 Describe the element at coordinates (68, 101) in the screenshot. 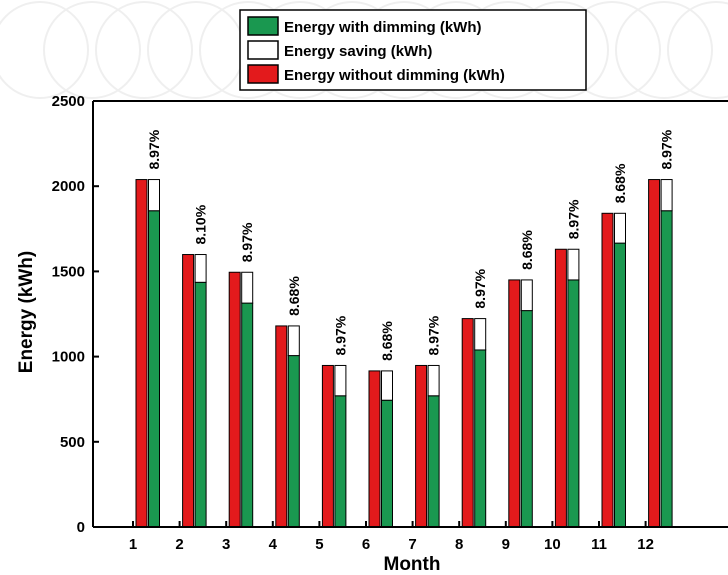

I see `y-tick-label: 2500` at that location.